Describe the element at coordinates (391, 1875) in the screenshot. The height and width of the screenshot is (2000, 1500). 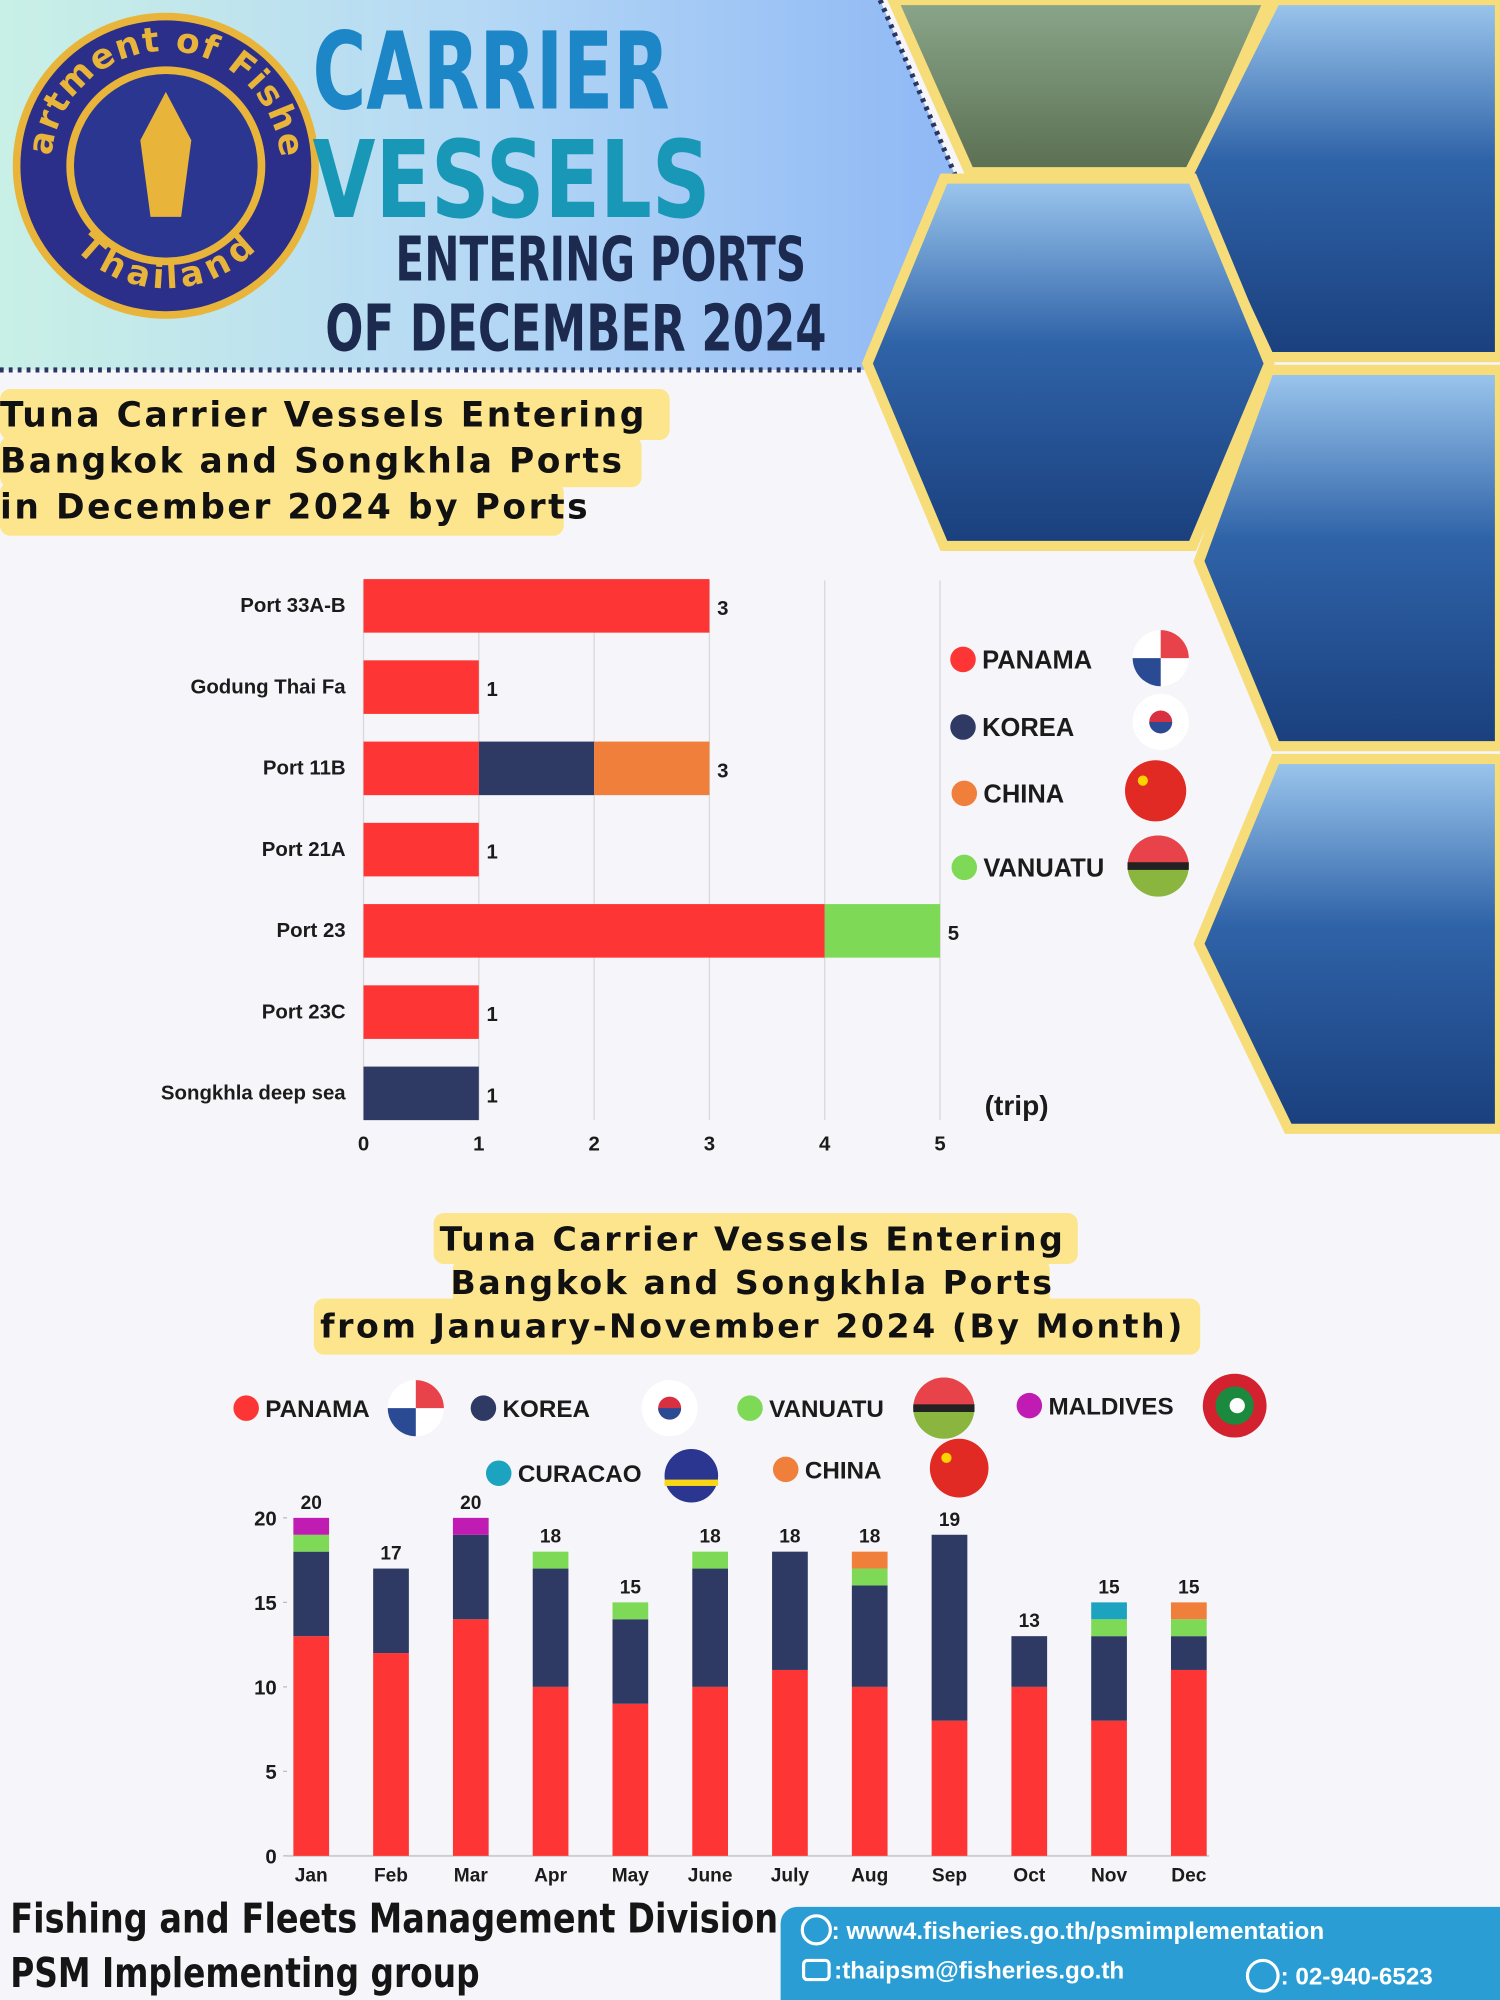
I see `x-tick-label: Feb` at that location.